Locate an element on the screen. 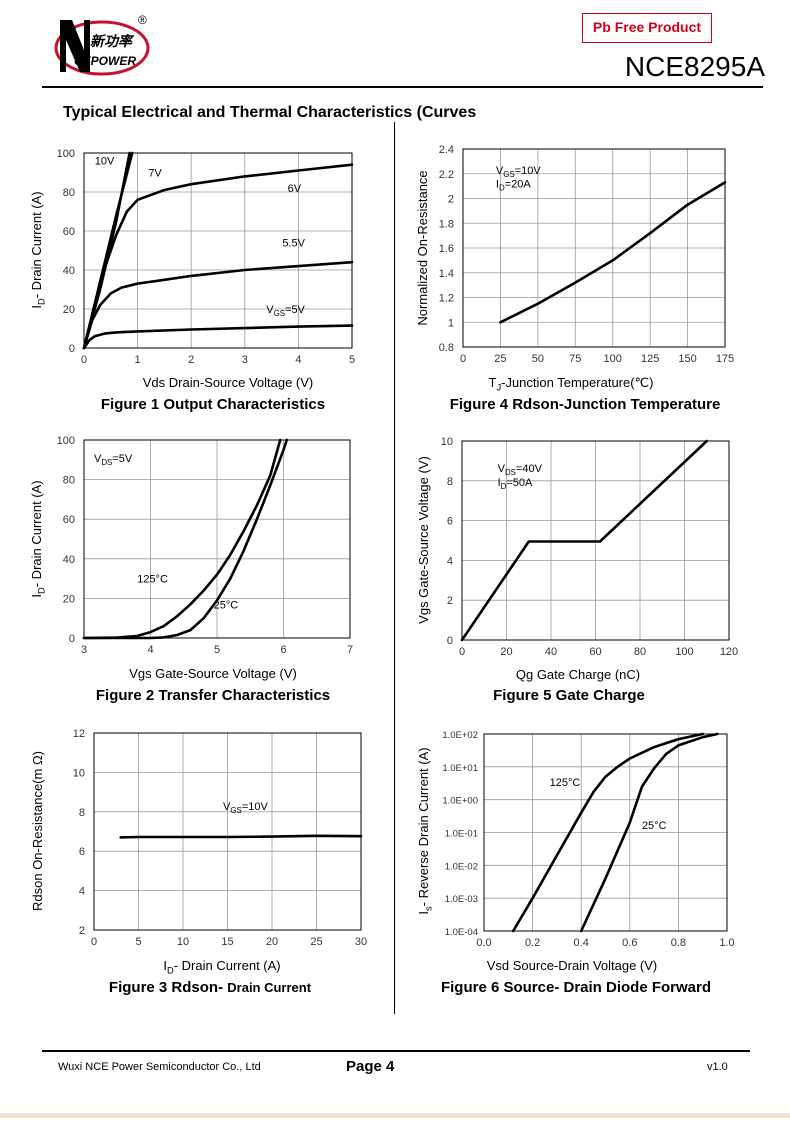 The width and height of the screenshot is (790, 1126). fig5-xtick-label: 100 is located at coordinates (684, 652).